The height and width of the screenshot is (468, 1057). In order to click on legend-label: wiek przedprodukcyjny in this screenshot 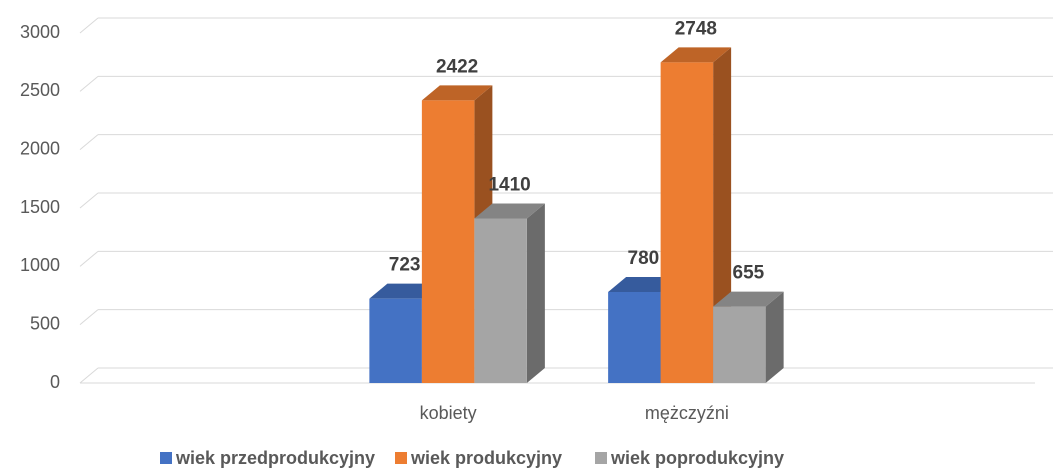, I will do `click(275, 458)`.